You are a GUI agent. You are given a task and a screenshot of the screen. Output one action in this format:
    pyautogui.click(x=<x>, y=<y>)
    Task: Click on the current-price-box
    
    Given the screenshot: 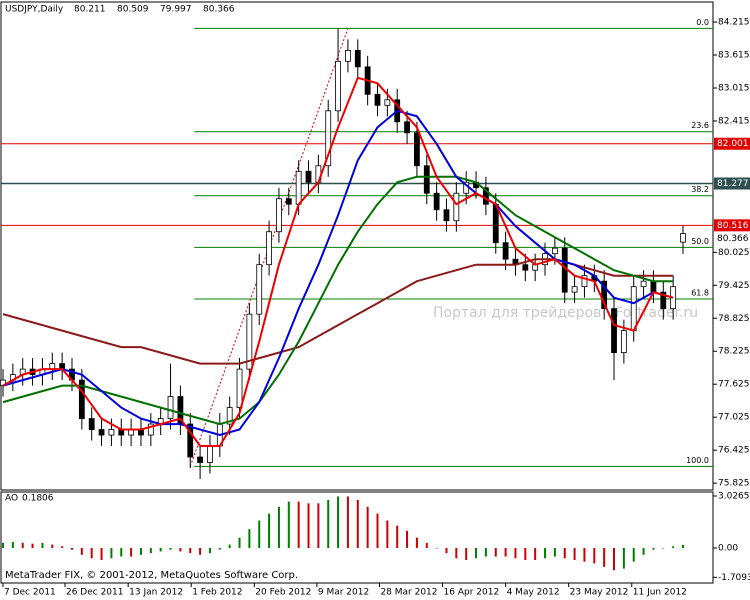 What is the action you would take?
    pyautogui.click(x=732, y=238)
    